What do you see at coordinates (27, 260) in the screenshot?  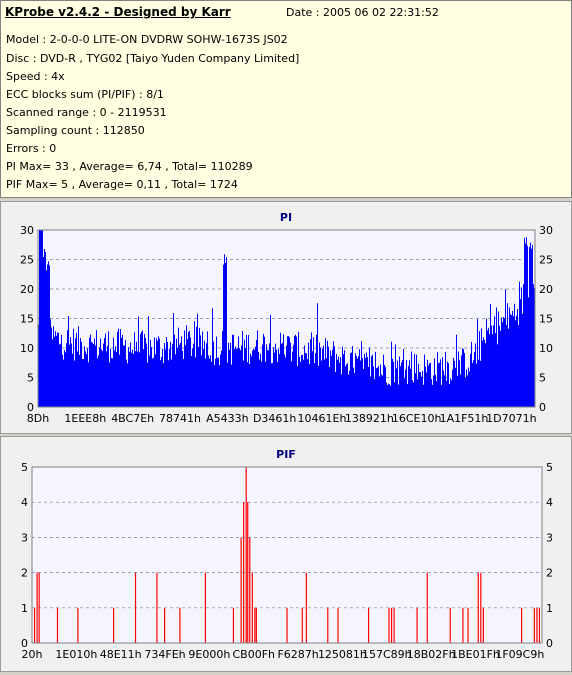 I see `pi-ytick-left: 25` at bounding box center [27, 260].